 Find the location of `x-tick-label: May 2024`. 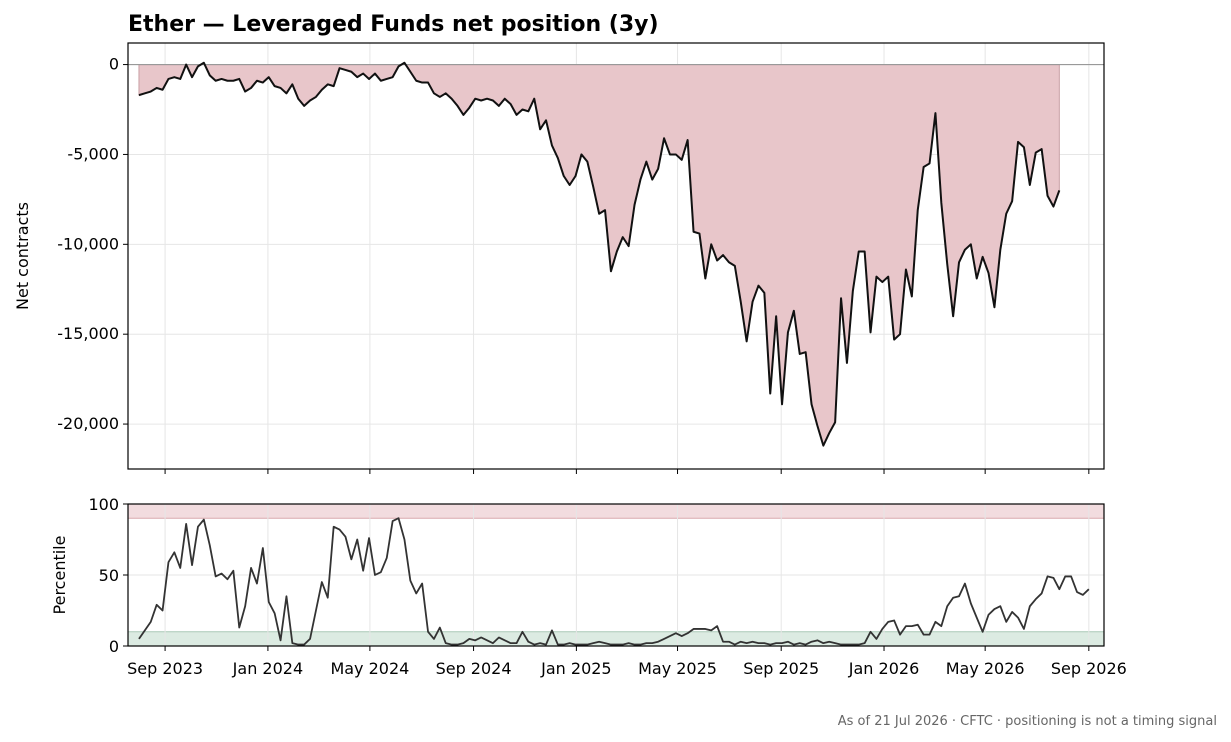

x-tick-label: May 2024 is located at coordinates (369, 668).